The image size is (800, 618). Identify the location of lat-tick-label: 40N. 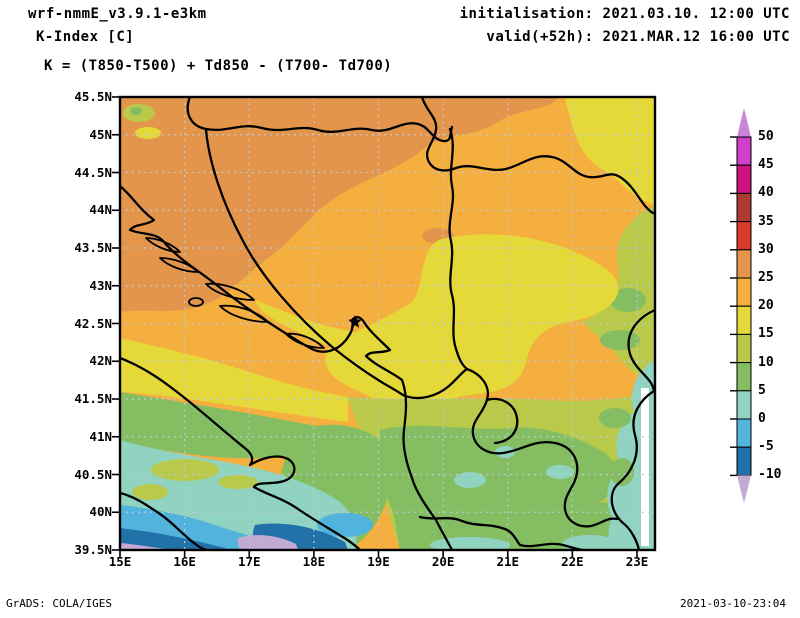
(100, 512).